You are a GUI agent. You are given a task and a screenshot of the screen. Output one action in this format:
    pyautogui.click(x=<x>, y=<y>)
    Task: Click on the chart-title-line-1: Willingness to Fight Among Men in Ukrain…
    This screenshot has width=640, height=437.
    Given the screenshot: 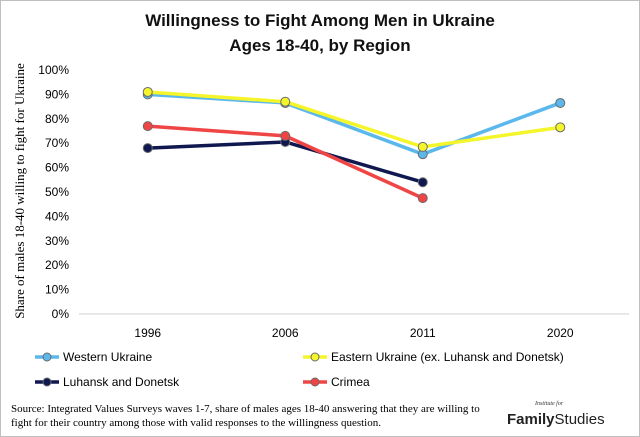 What is the action you would take?
    pyautogui.click(x=320, y=20)
    